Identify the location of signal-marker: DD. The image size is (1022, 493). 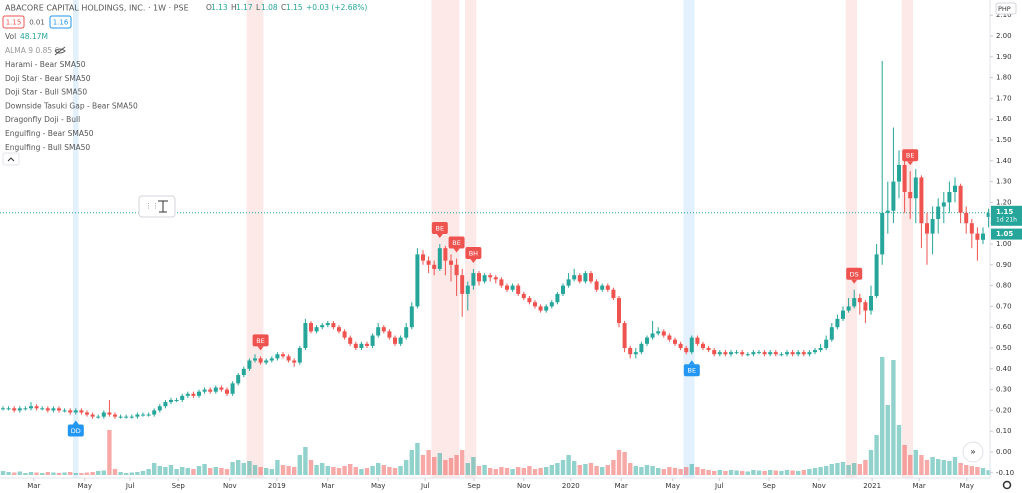
(75, 428).